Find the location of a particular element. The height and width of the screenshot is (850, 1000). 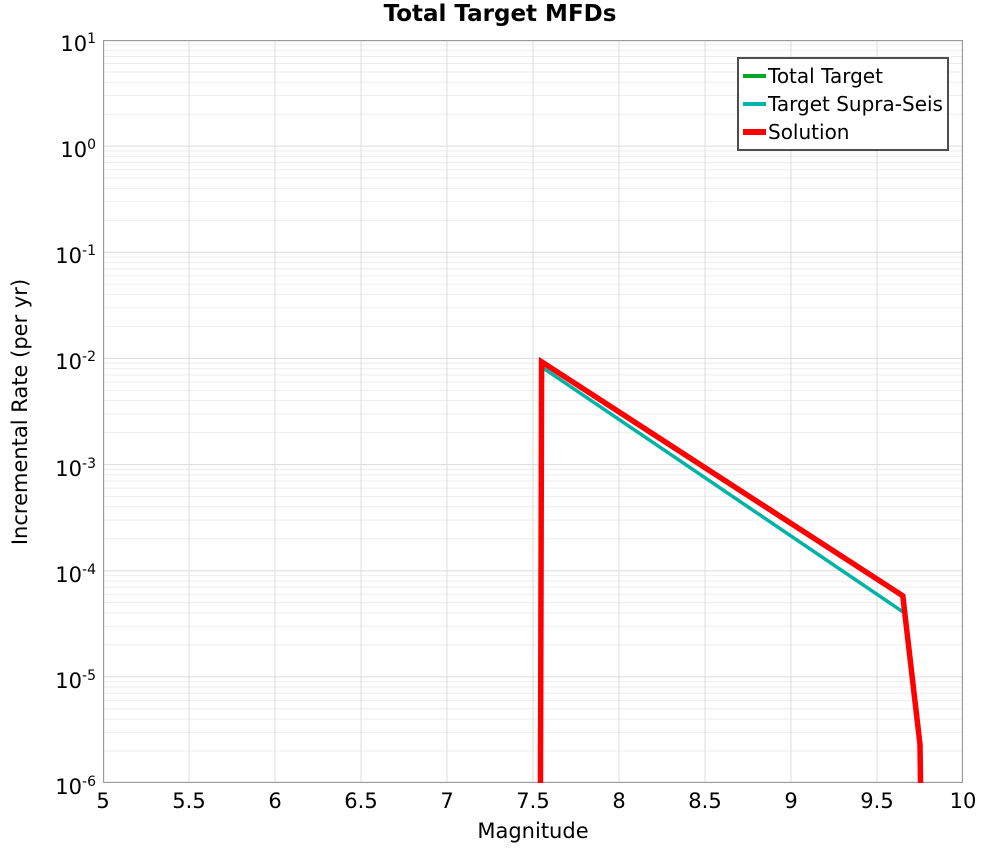

legend-label: Solution is located at coordinates (809, 132).